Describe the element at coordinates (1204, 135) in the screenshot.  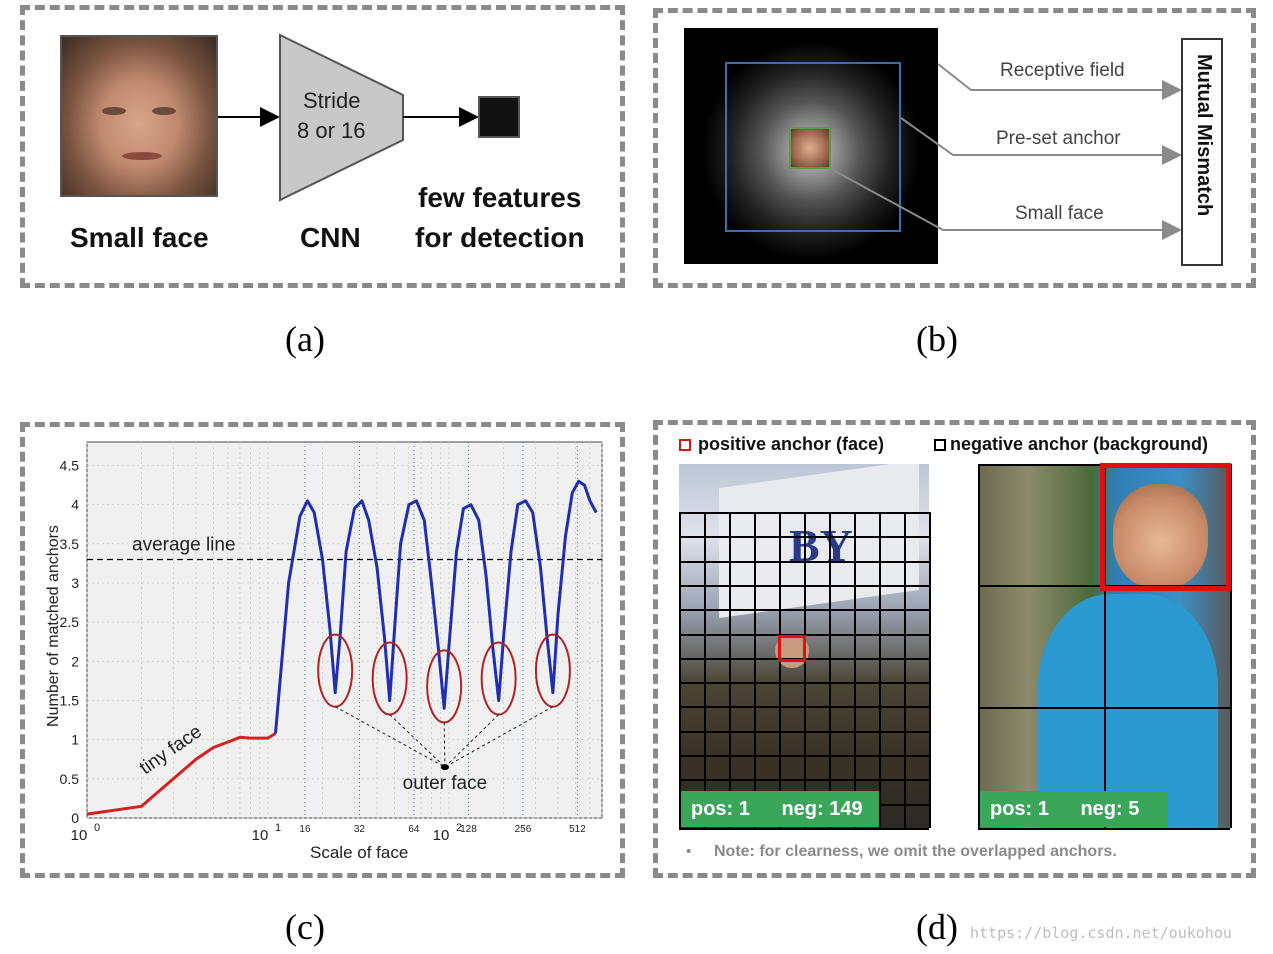
I see `mutual-mismatch-label: Mutual Mismatch` at that location.